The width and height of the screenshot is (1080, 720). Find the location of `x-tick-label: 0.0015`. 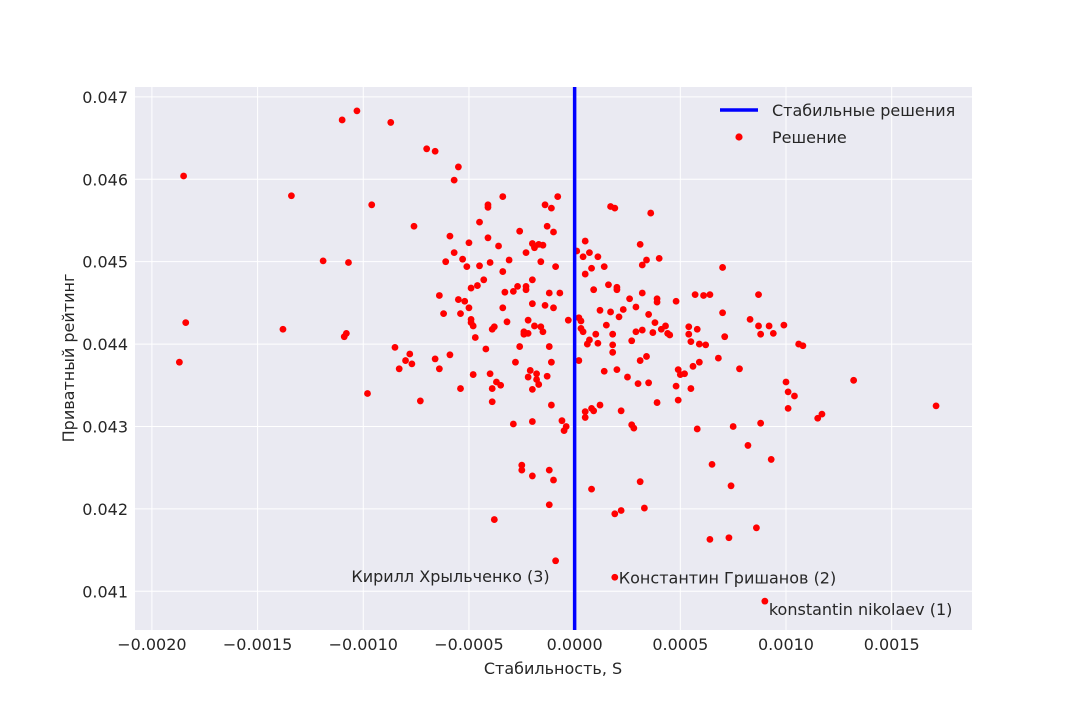

x-tick-label: 0.0015 is located at coordinates (892, 644).